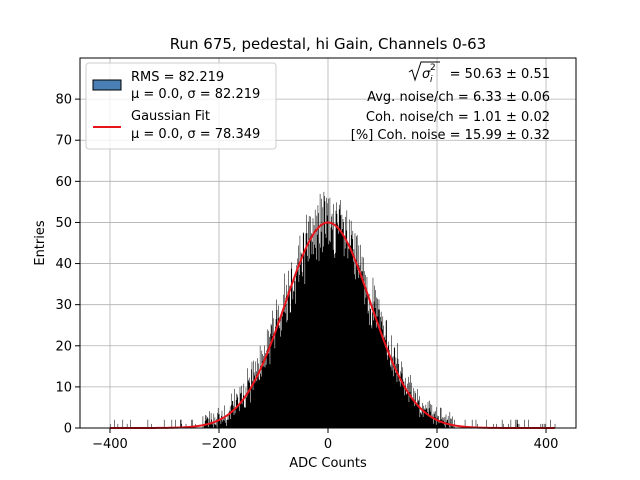 This screenshot has height=480, width=640. Describe the element at coordinates (177, 77) in the screenshot. I see `legend-histogram-label: RMS = 82.219` at that location.